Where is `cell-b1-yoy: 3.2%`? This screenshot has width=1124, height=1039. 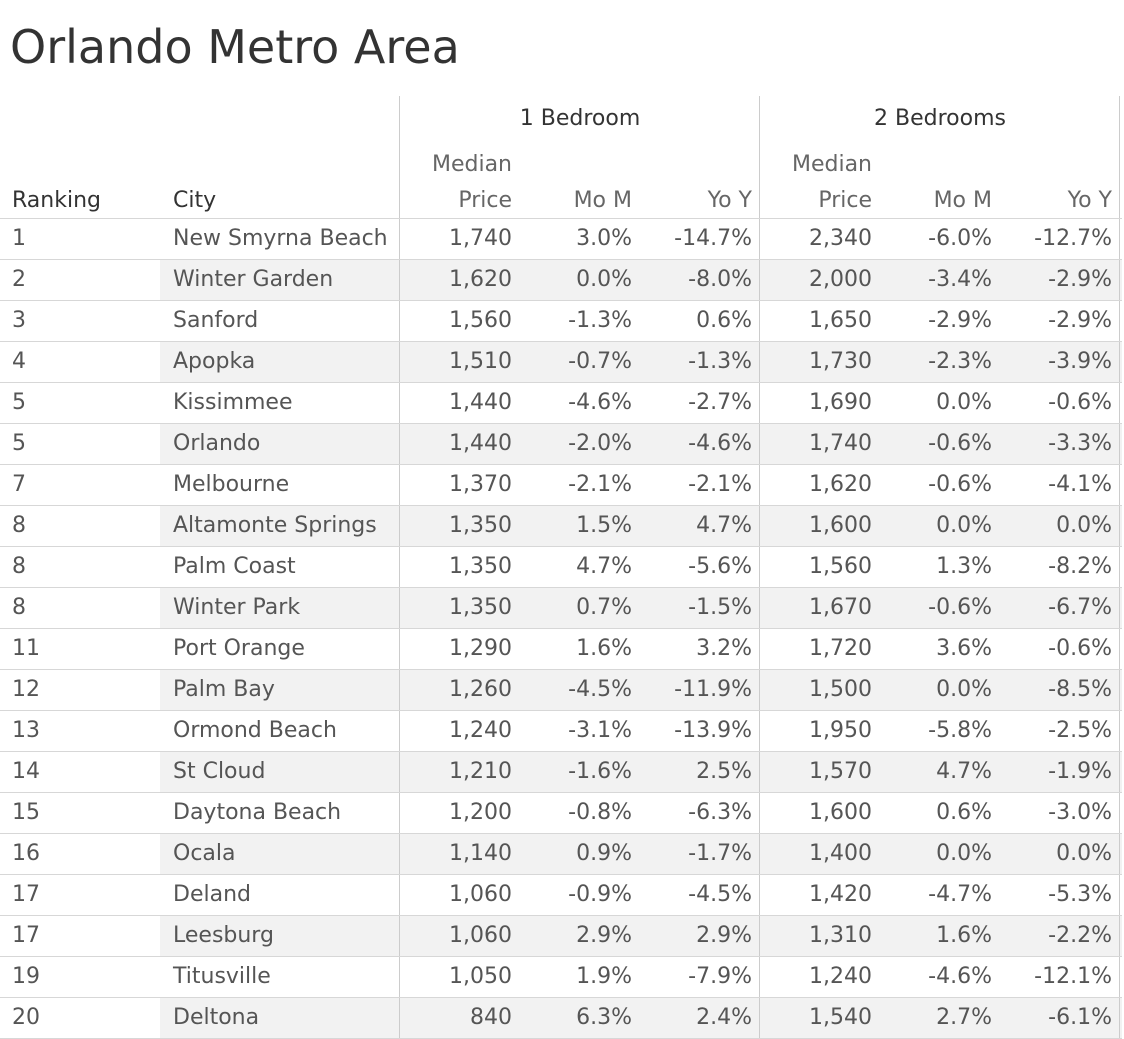
cell-b1-yoy: 3.2% is located at coordinates (724, 648).